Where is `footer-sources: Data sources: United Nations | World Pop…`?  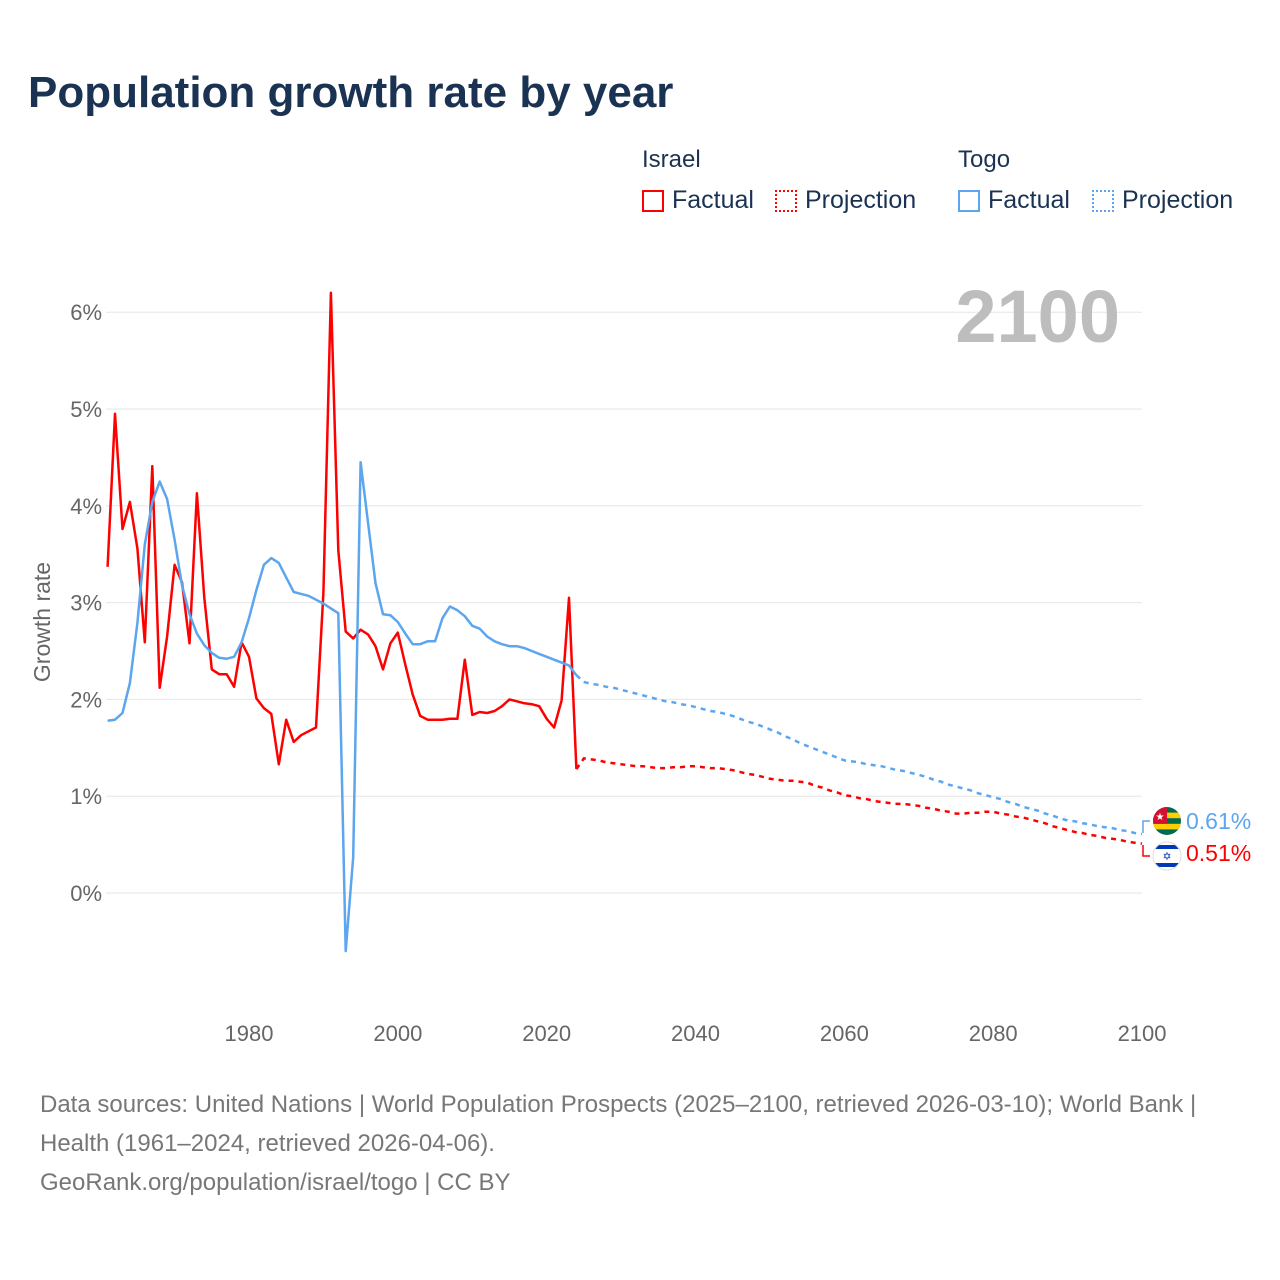
footer-sources: Data sources: United Nations | World Pop… is located at coordinates (618, 1124).